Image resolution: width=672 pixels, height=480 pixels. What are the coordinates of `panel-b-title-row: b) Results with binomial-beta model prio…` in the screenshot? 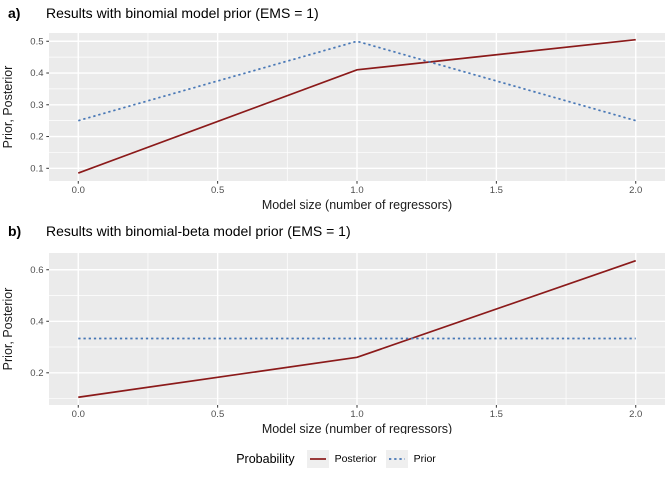 It's located at (336, 232).